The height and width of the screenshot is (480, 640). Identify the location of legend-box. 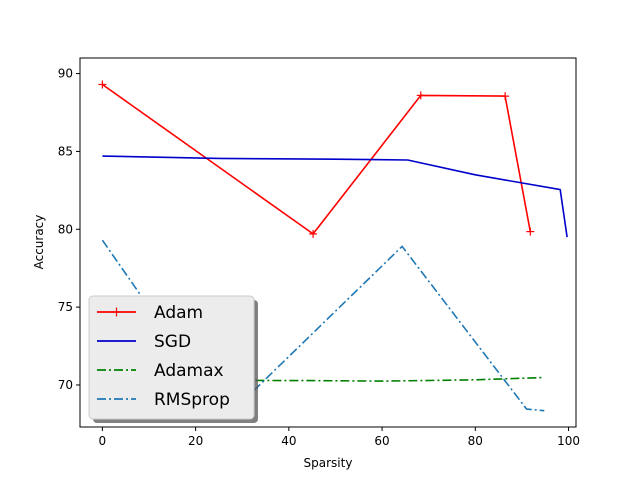
(171, 357).